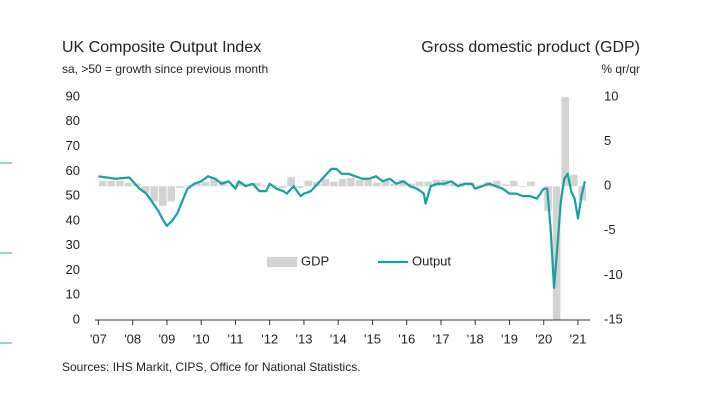  What do you see at coordinates (73, 269) in the screenshot?
I see `y-tick-label: 20` at bounding box center [73, 269].